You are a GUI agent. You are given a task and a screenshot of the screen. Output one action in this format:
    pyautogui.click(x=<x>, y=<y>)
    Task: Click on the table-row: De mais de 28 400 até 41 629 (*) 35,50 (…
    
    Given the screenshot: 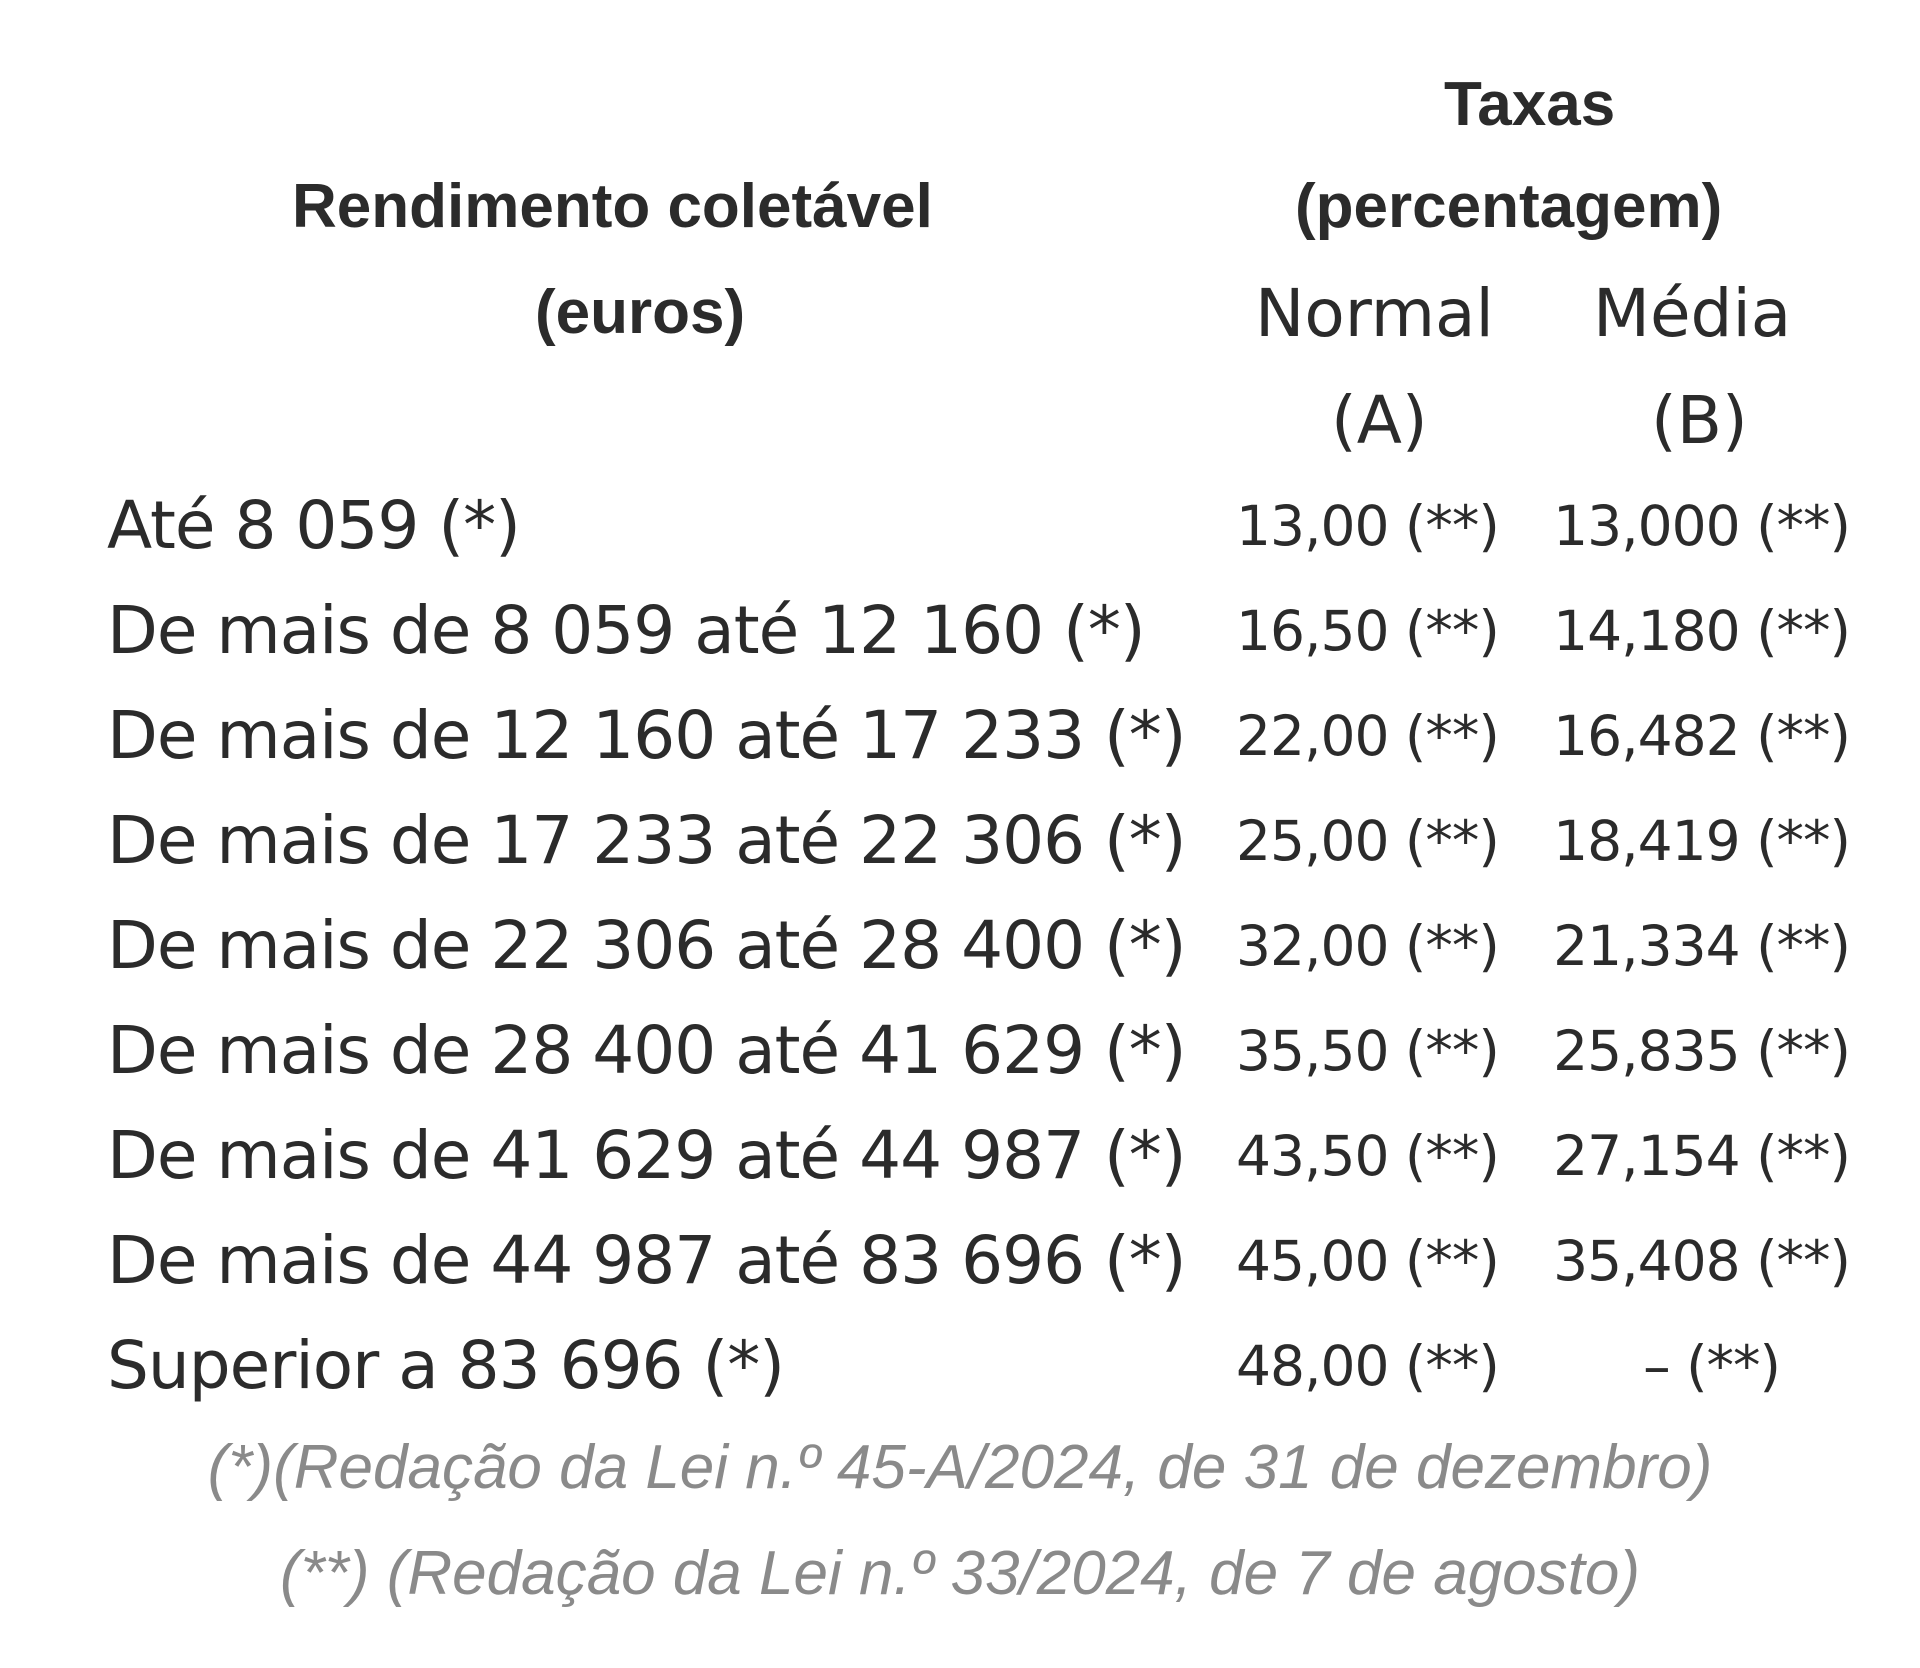 What is the action you would take?
    pyautogui.click(x=960, y=1051)
    